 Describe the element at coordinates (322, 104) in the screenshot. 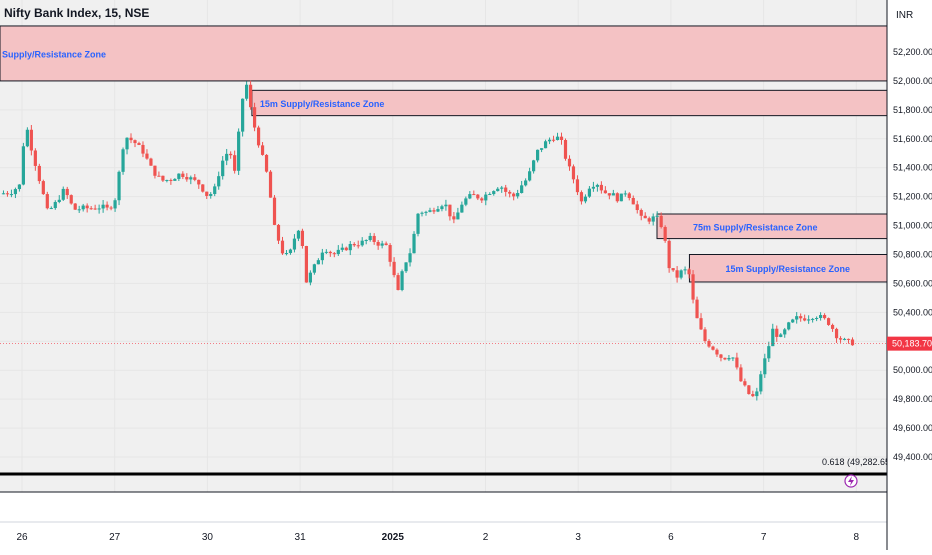

I see `zone-label: 15m Supply/Resistance Zone` at that location.